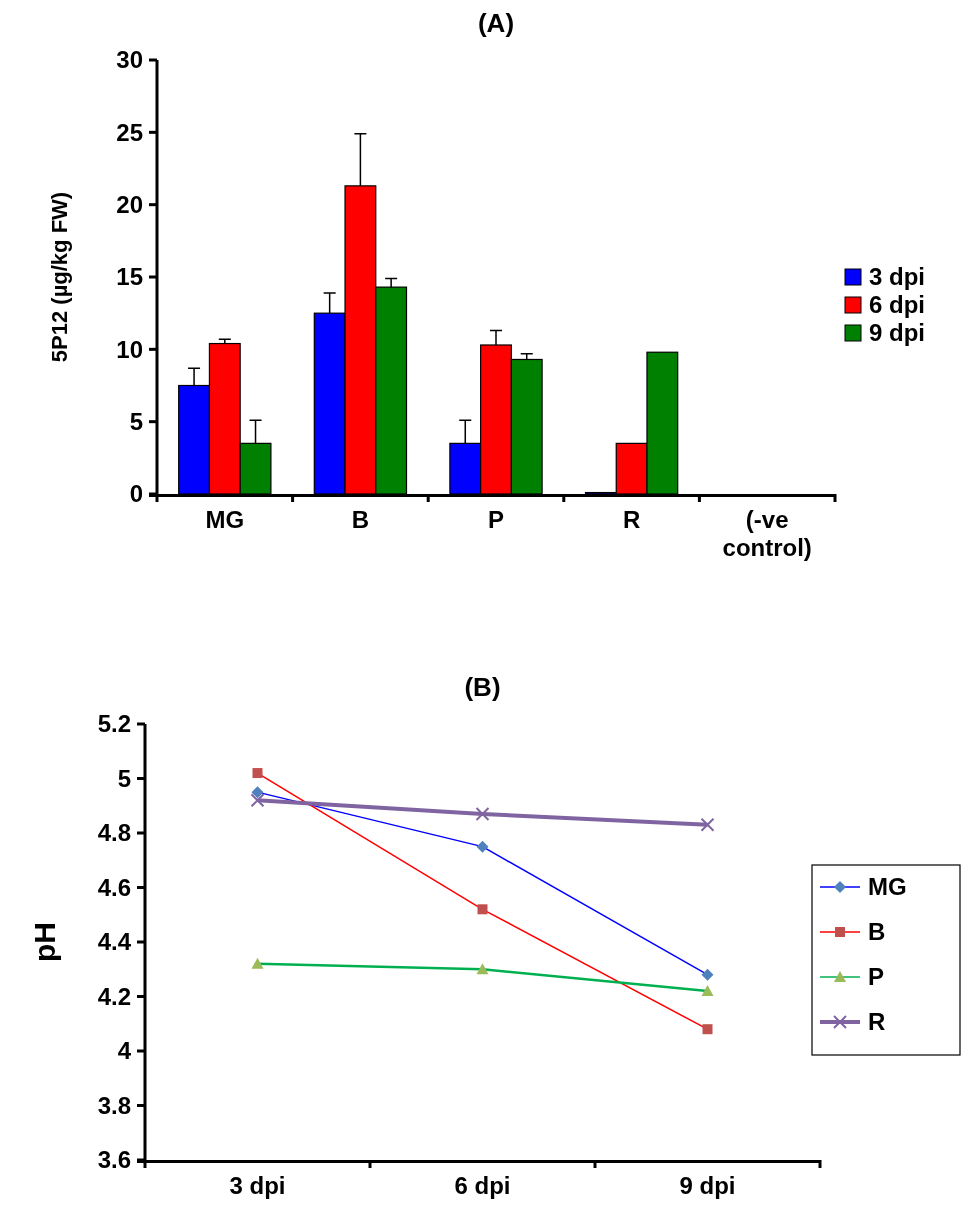  What do you see at coordinates (482, 1185) in the screenshot?
I see `x-tick-label: 6 dpi` at bounding box center [482, 1185].